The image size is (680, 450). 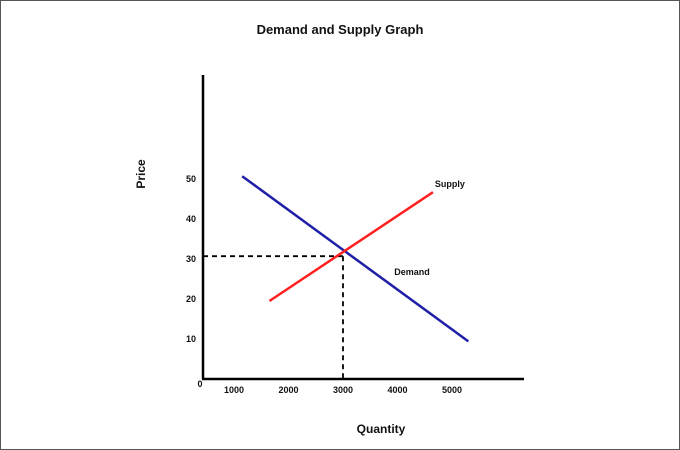 I want to click on x-tick-label: 3000, so click(x=343, y=390).